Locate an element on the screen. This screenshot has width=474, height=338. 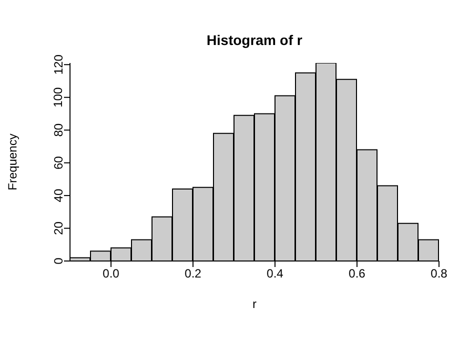
x-tick-label: 0.8 is located at coordinates (439, 273).